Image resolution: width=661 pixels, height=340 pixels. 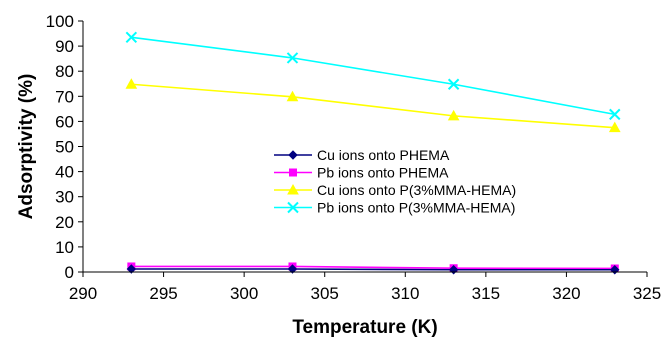 I want to click on legend-item: Cu ions onto PHEMA, so click(x=362, y=155).